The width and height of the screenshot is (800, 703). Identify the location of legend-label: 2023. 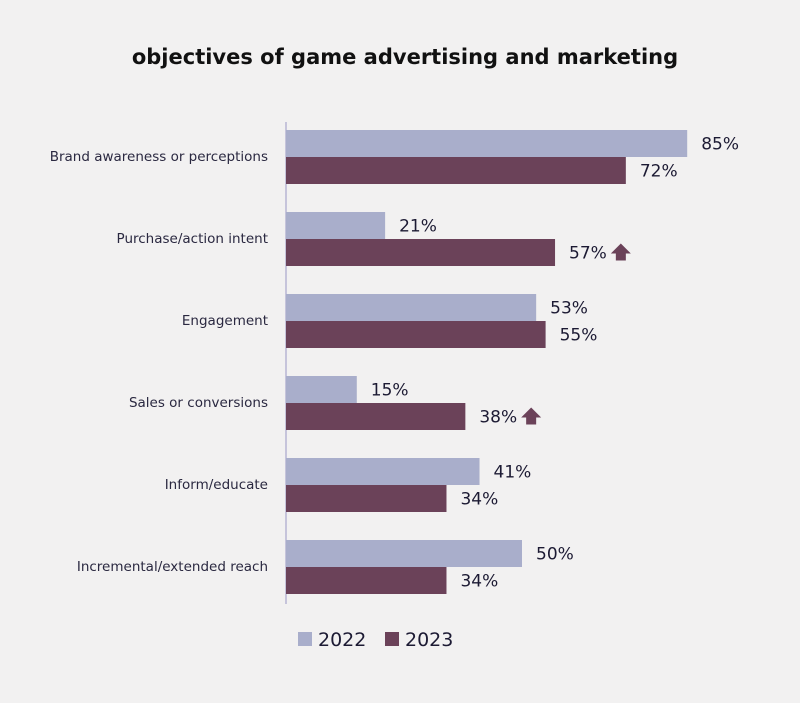
(429, 640).